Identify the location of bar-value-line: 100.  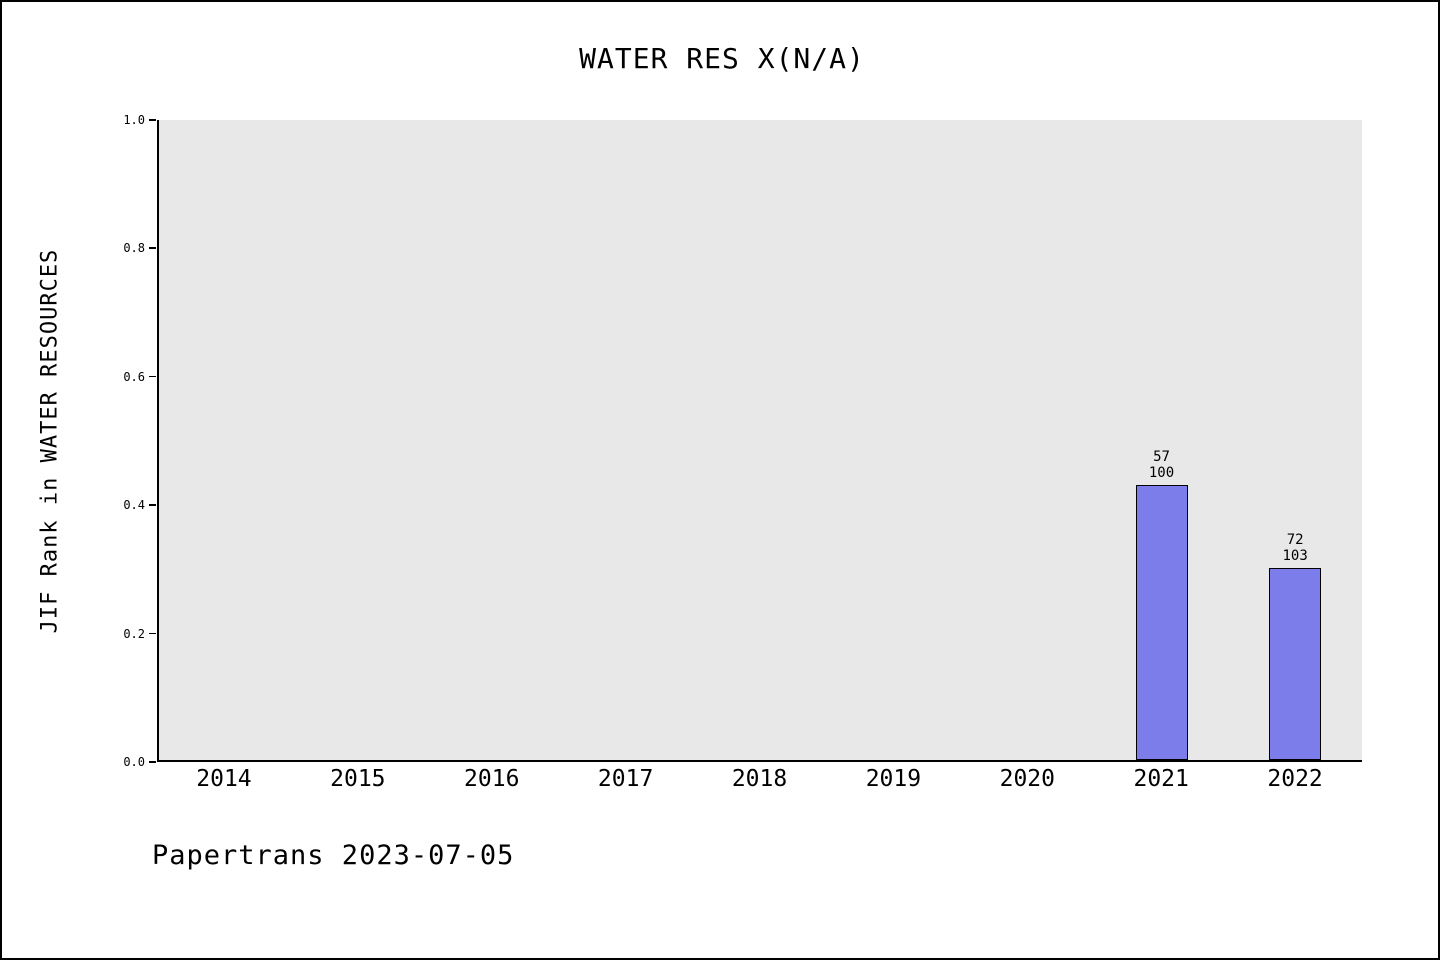
(1161, 472).